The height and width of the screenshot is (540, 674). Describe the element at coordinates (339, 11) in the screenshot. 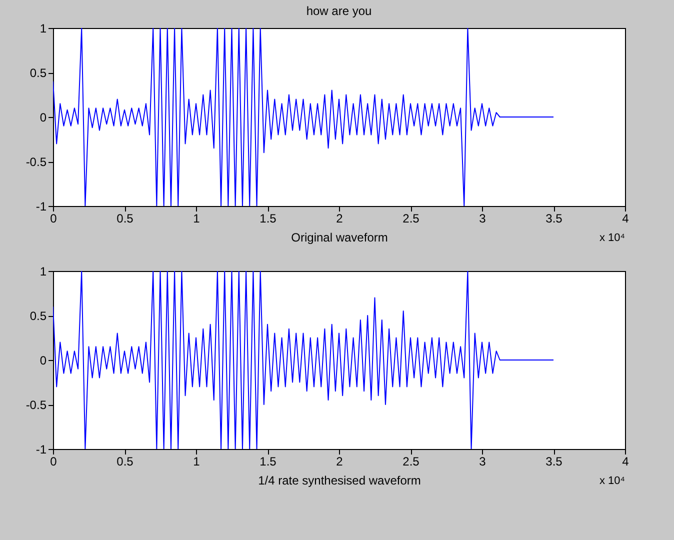

I see `chart-title: how are you` at that location.